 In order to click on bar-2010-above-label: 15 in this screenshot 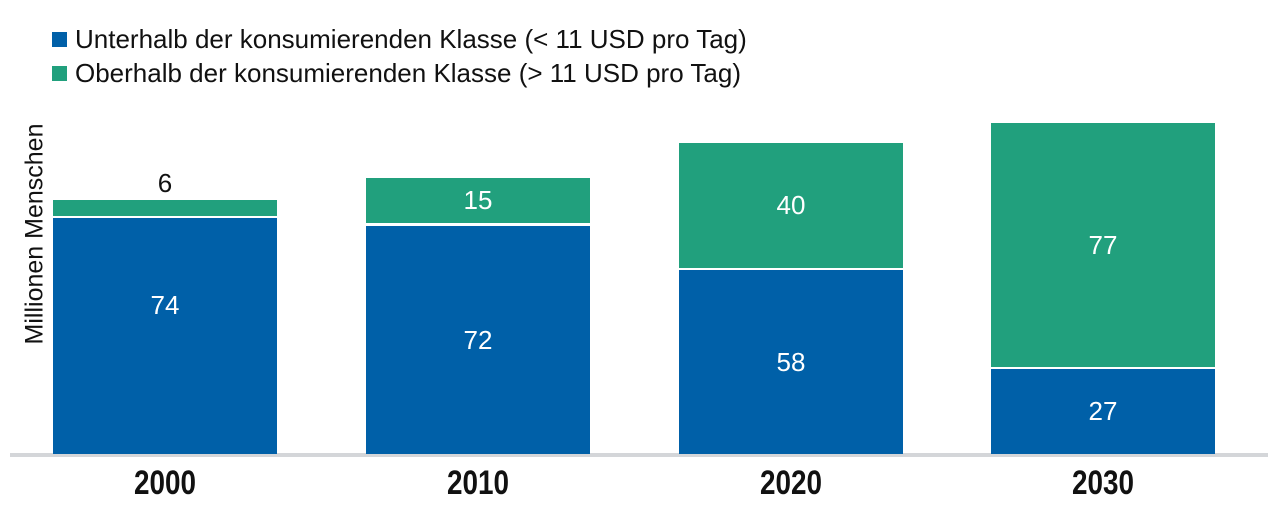, I will do `click(478, 200)`.